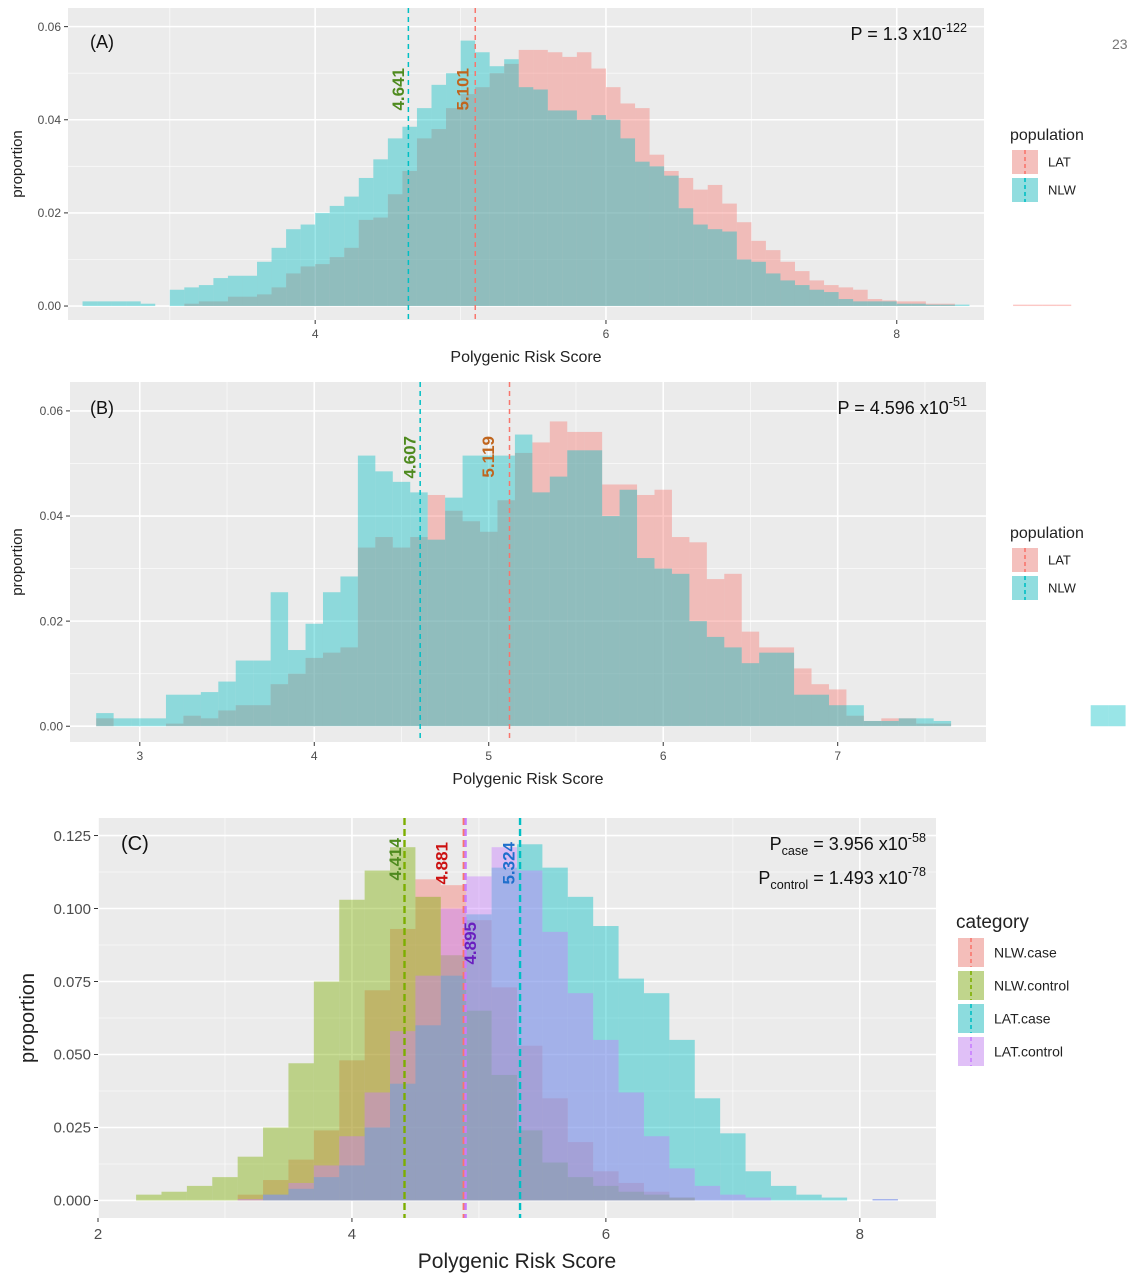 This screenshot has height=1285, width=1134. What do you see at coordinates (488, 457) in the screenshot?
I see `median-label: 5.119` at bounding box center [488, 457].